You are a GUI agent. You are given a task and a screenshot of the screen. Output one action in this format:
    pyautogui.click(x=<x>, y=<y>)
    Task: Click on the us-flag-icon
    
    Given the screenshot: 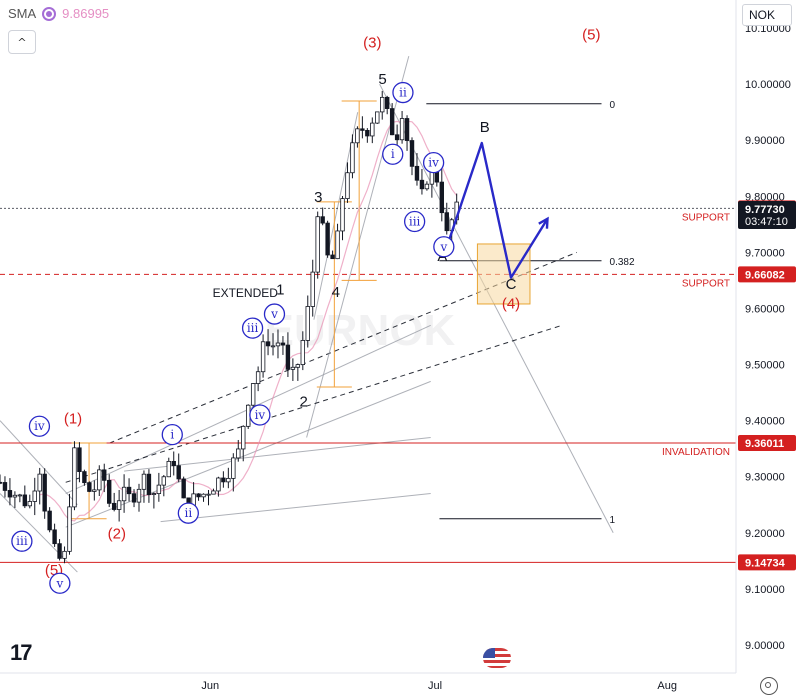 What is the action you would take?
    pyautogui.click(x=497, y=658)
    